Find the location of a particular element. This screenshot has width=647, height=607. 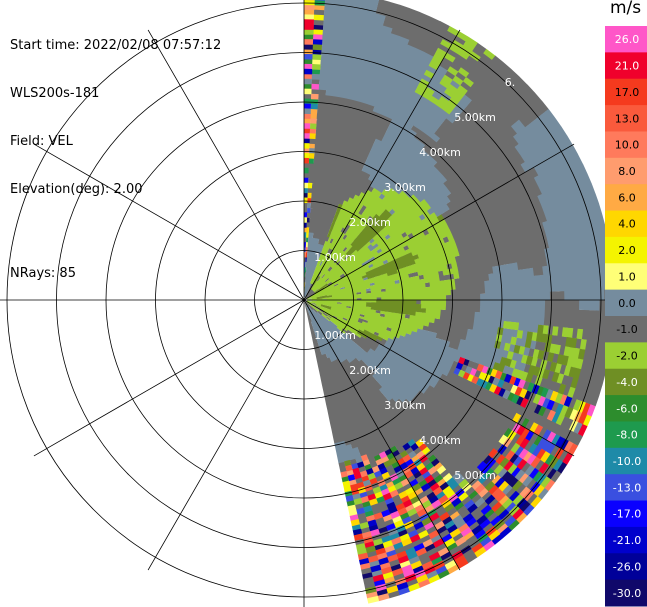

colorbar-tick-label-10: 0.0 is located at coordinates (627, 303).